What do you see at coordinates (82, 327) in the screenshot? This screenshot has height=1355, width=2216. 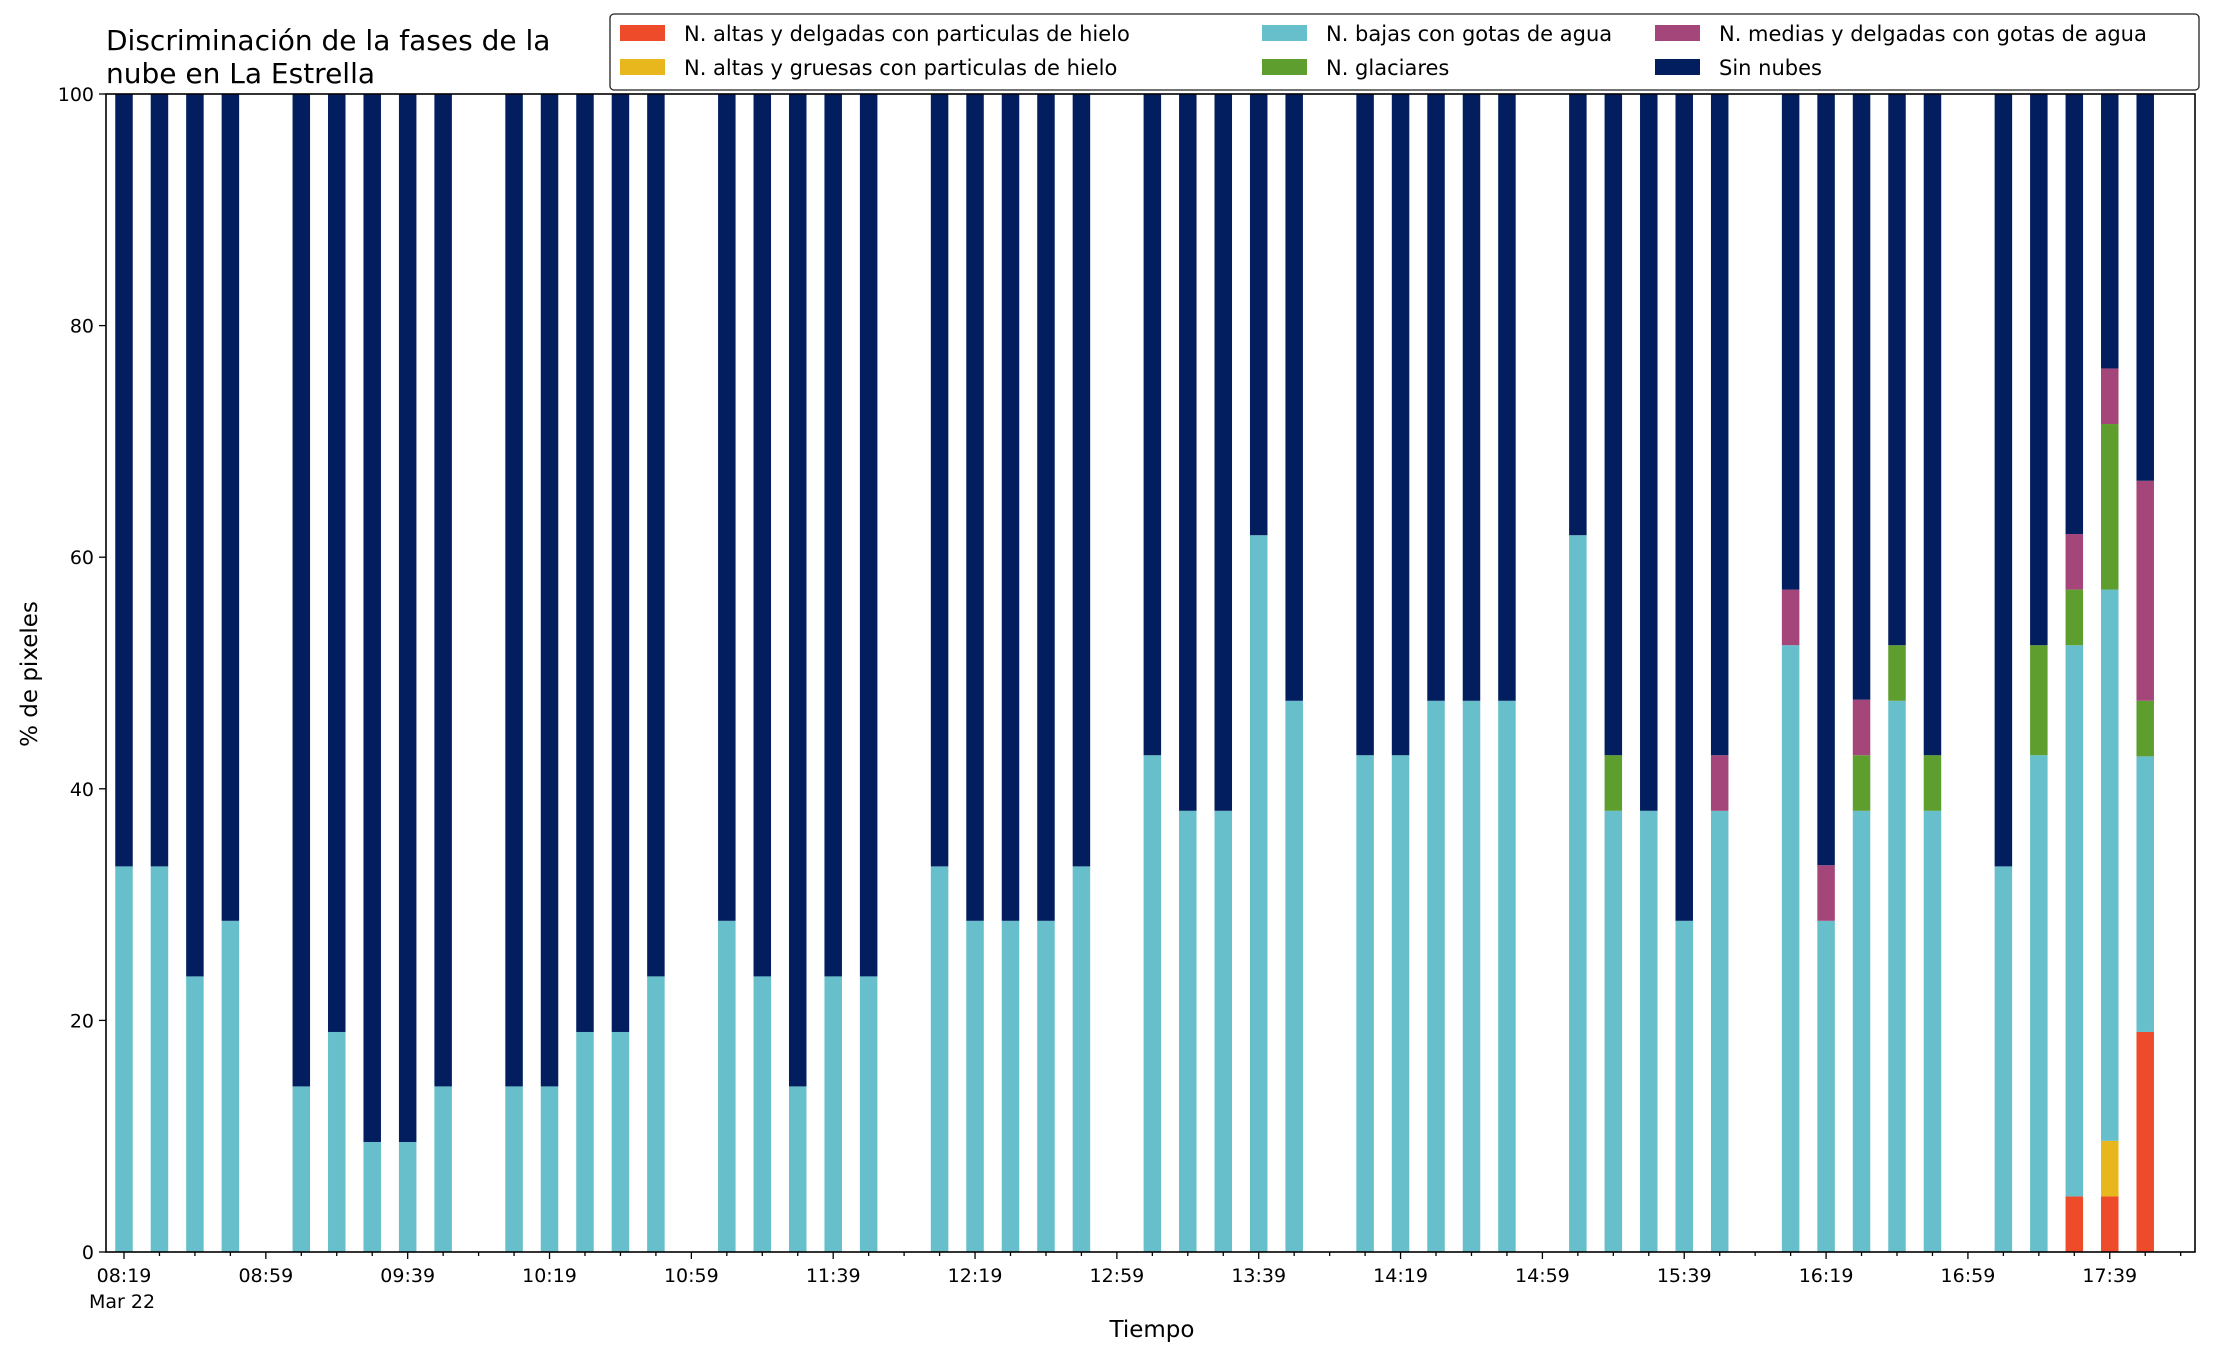 I see `y-tick-label: 80` at bounding box center [82, 327].